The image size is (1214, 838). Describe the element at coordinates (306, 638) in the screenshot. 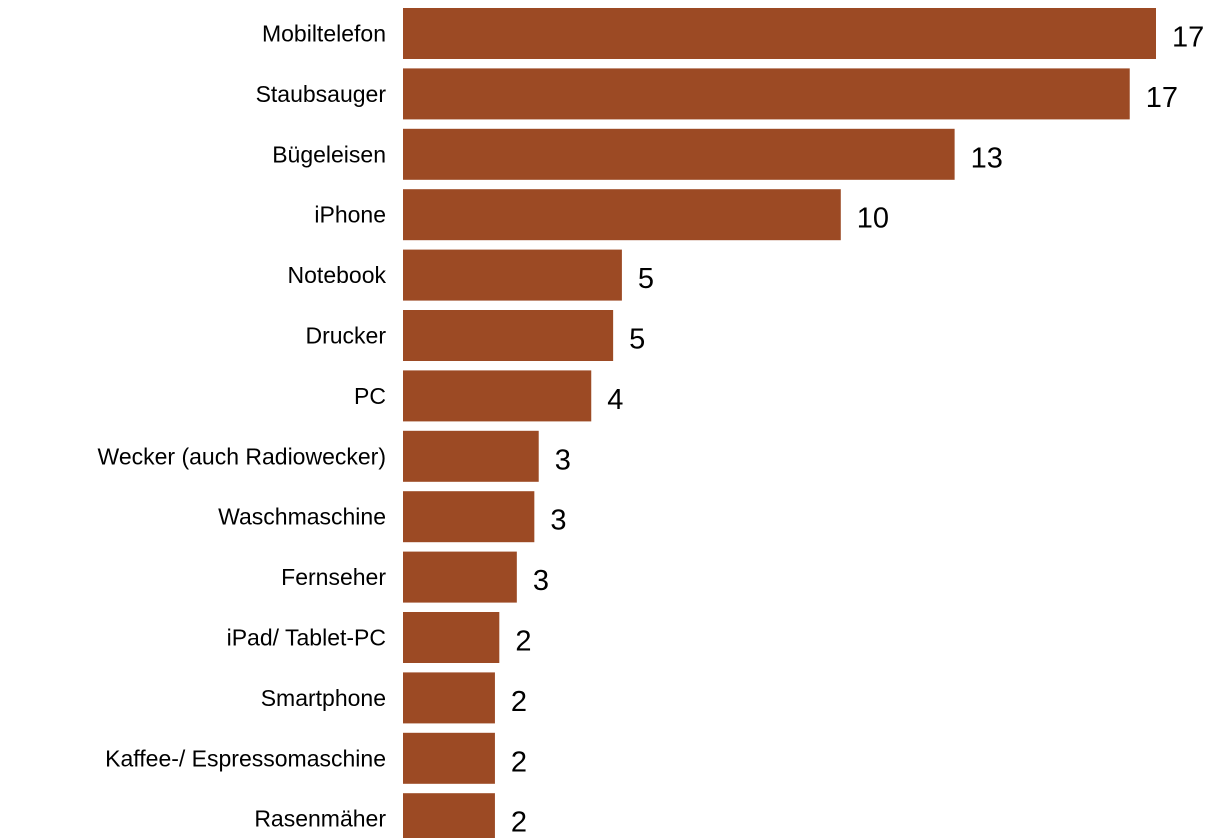

I see `category-label: iPad/ Tablet-PC` at that location.